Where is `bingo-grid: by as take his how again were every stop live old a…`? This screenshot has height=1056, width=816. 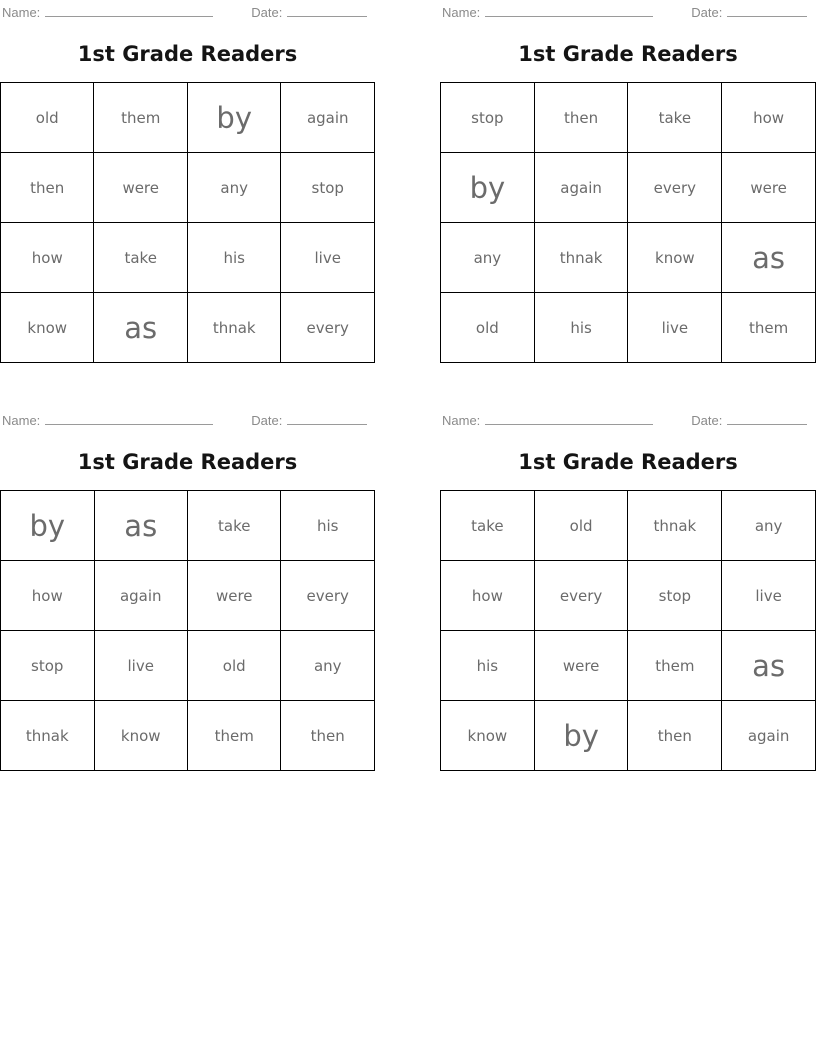
bingo-grid: by as take his how again were every stop live old a… is located at coordinates (187, 630).